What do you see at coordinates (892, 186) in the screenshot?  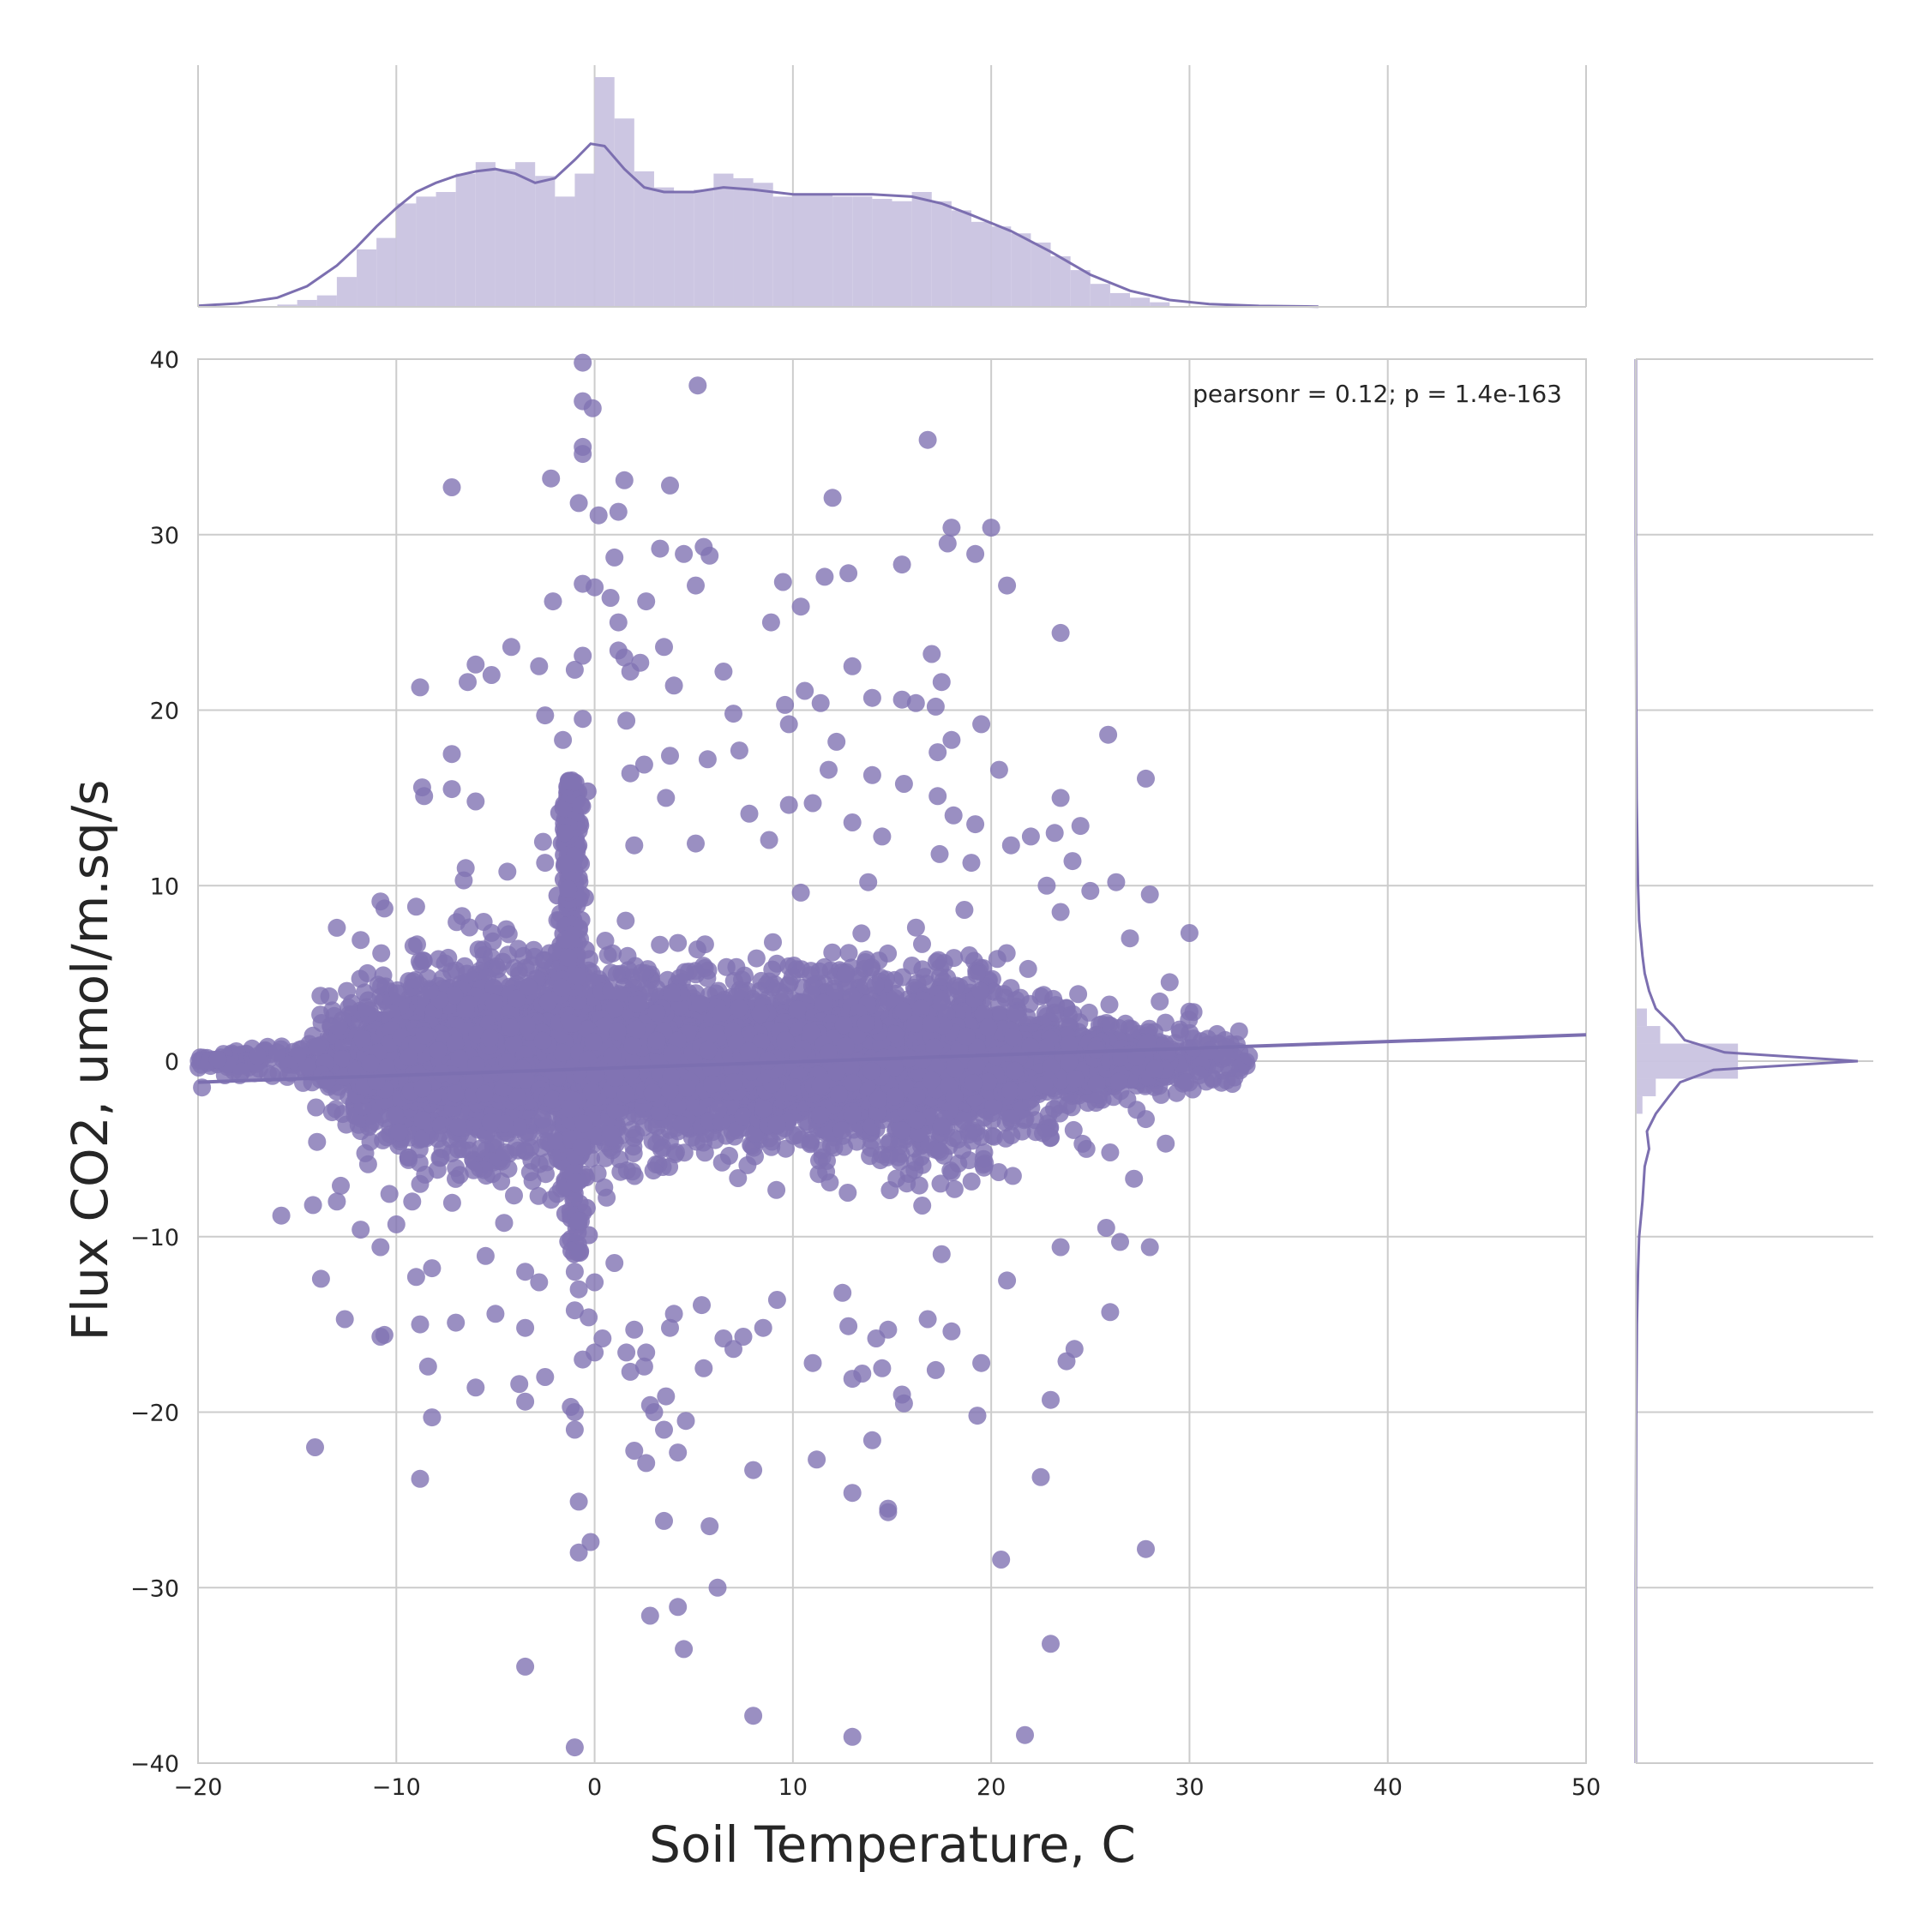 I see `marginal-x-panel` at bounding box center [892, 186].